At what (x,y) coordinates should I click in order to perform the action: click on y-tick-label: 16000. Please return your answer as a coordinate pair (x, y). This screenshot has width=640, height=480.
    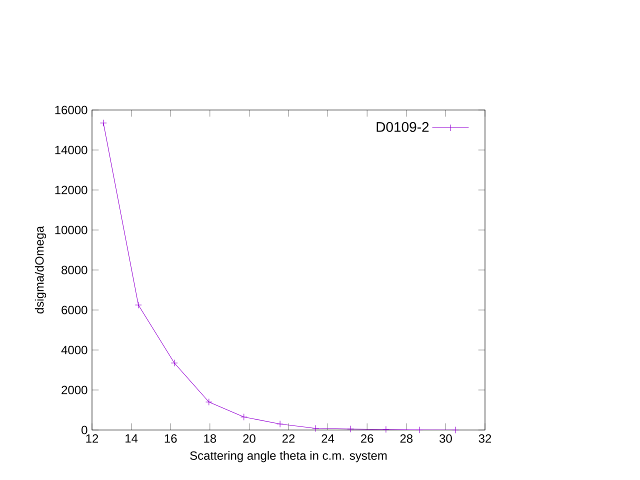
    Looking at the image, I should click on (71, 110).